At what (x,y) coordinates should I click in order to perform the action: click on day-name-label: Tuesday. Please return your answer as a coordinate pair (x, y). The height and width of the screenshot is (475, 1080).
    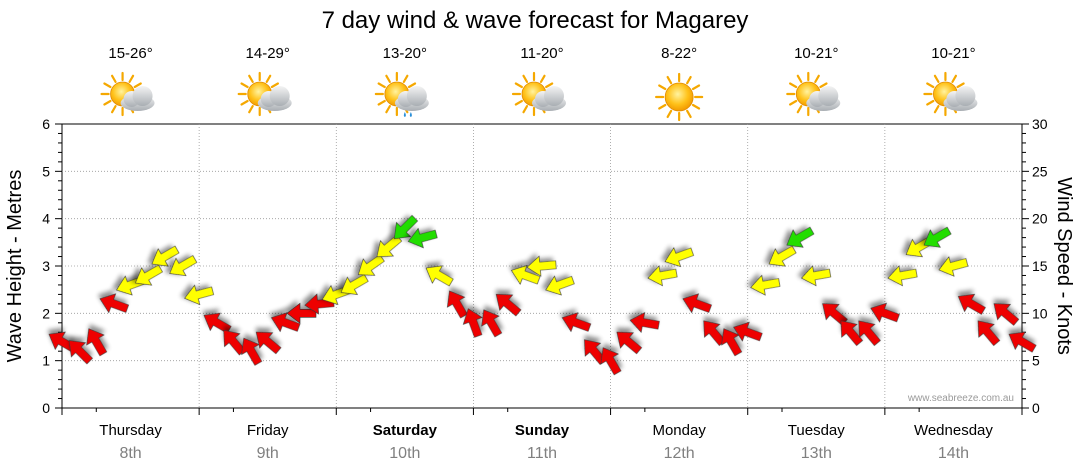
    Looking at the image, I should click on (816, 430).